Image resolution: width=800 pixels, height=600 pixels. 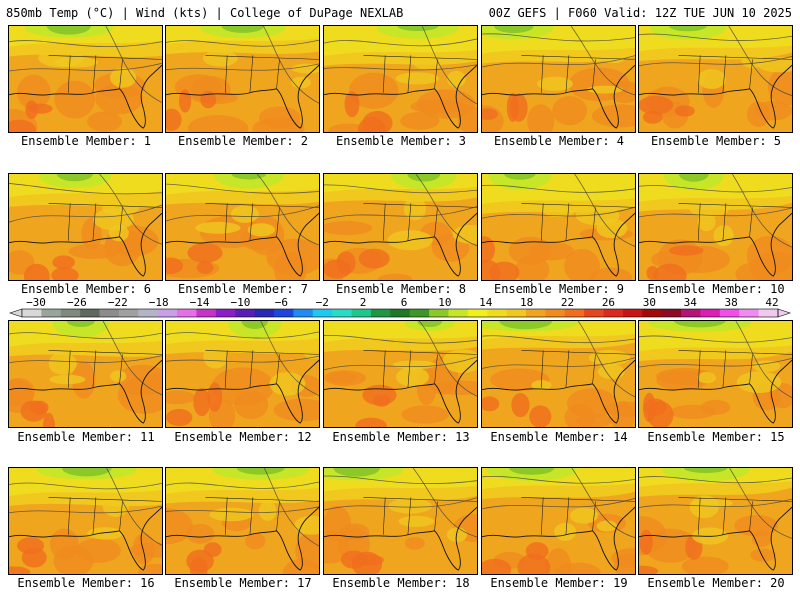 I want to click on ensemble-member-label: Ensemble Member: 17, so click(x=243, y=583).